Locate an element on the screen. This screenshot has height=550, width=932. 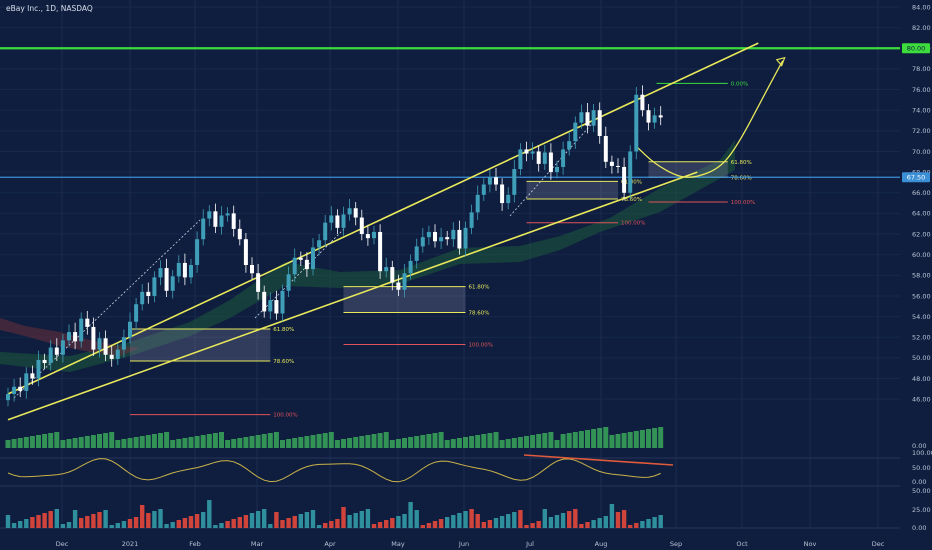
y-tick-label: 50.00 is located at coordinates (921, 358).